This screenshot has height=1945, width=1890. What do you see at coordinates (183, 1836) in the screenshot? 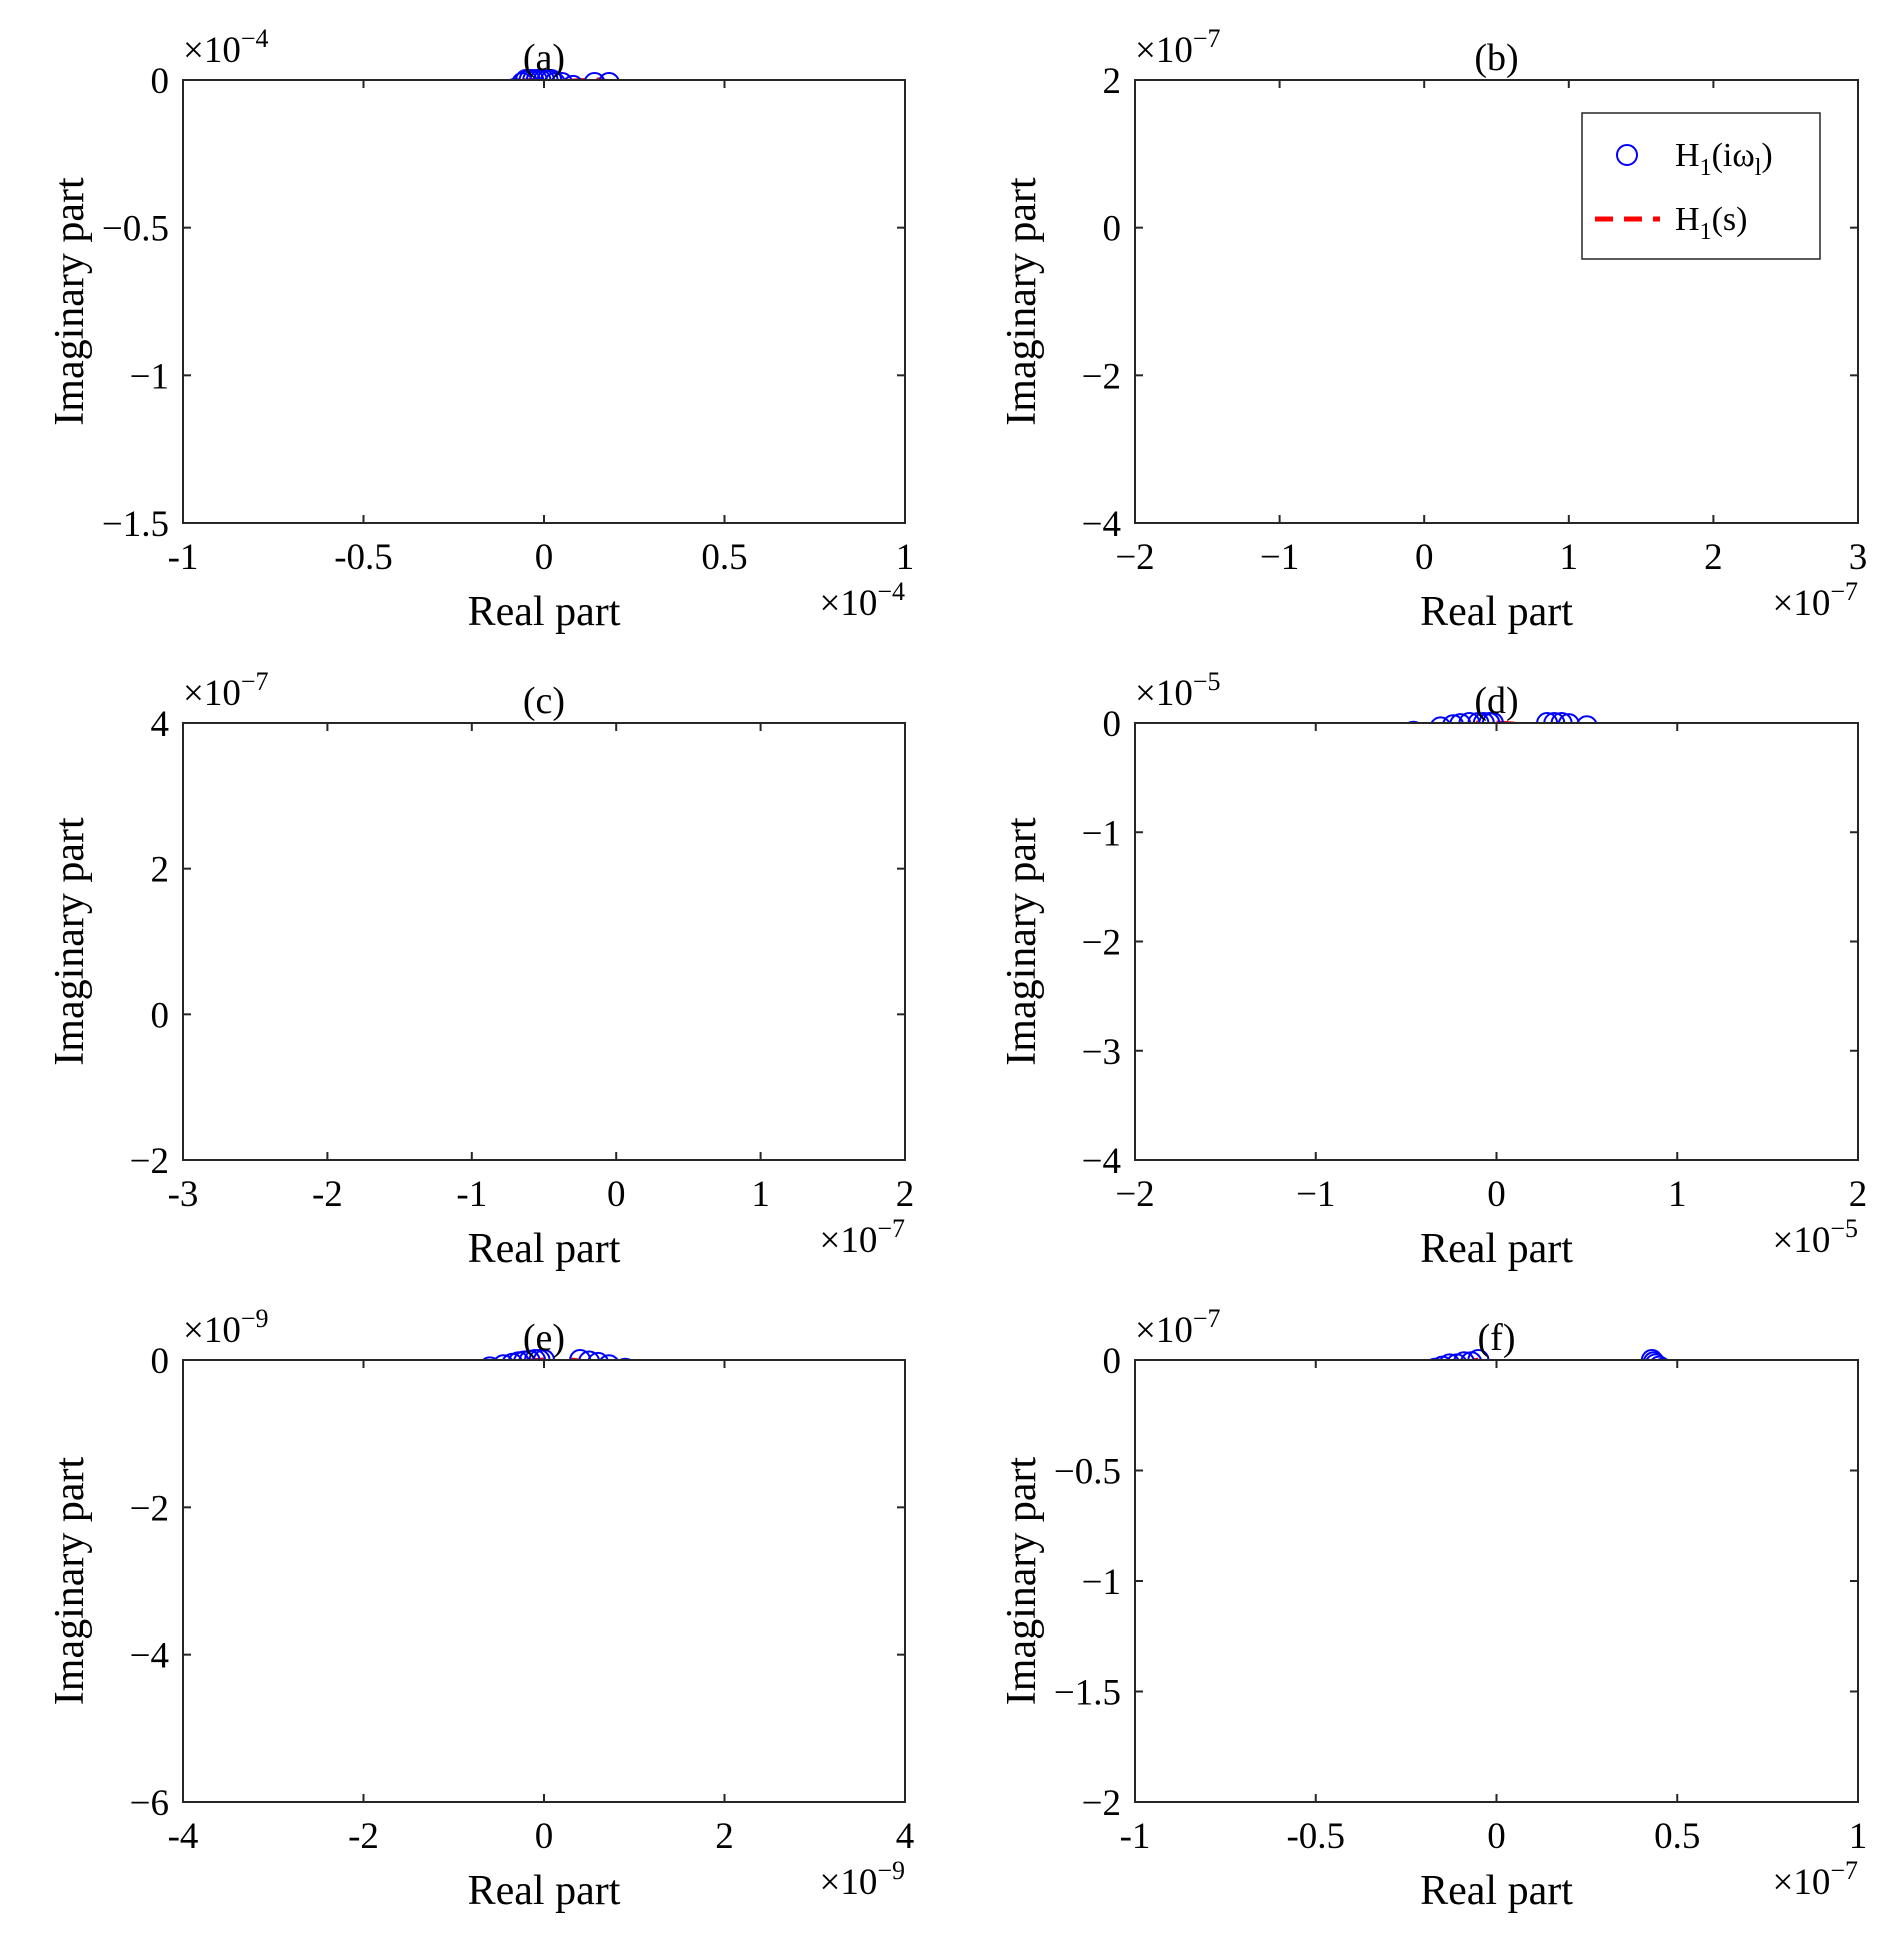
I see `x-tick-label: -4` at bounding box center [183, 1836].